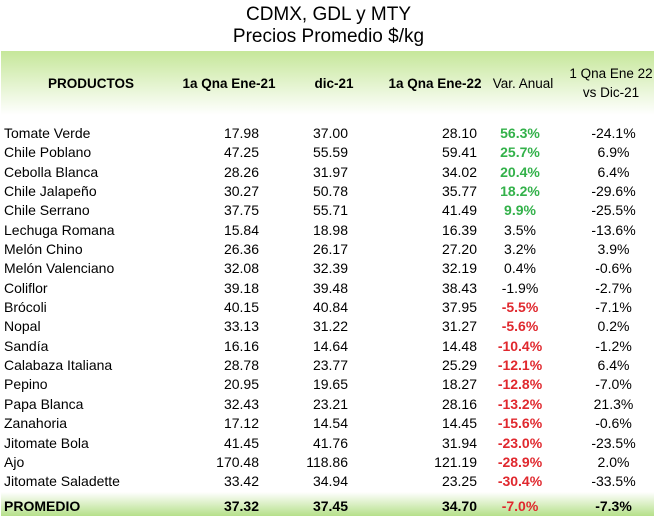 The width and height of the screenshot is (657, 518). What do you see at coordinates (459, 268) in the screenshot?
I see `price-1a-qna-ene-22: 32.19` at bounding box center [459, 268].